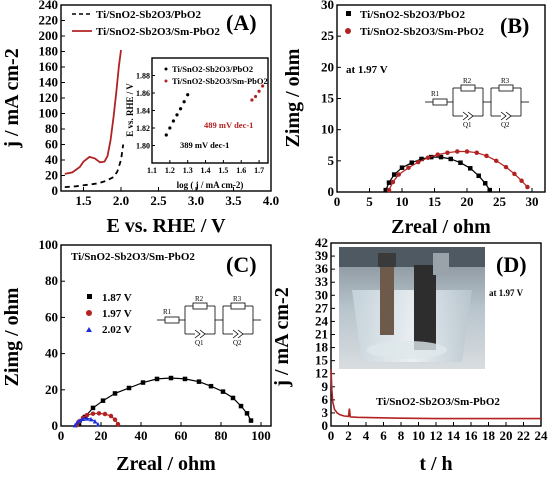 This screenshot has width=550, height=486. Describe the element at coordinates (49, 6) in the screenshot. I see `y-tick-label: 240` at that location.